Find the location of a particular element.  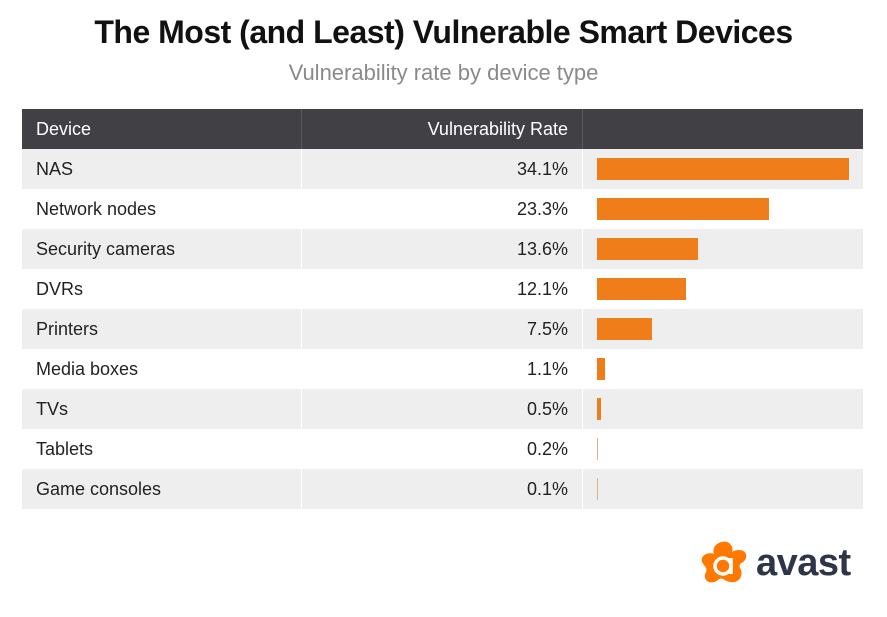

header-bar is located at coordinates (723, 129).